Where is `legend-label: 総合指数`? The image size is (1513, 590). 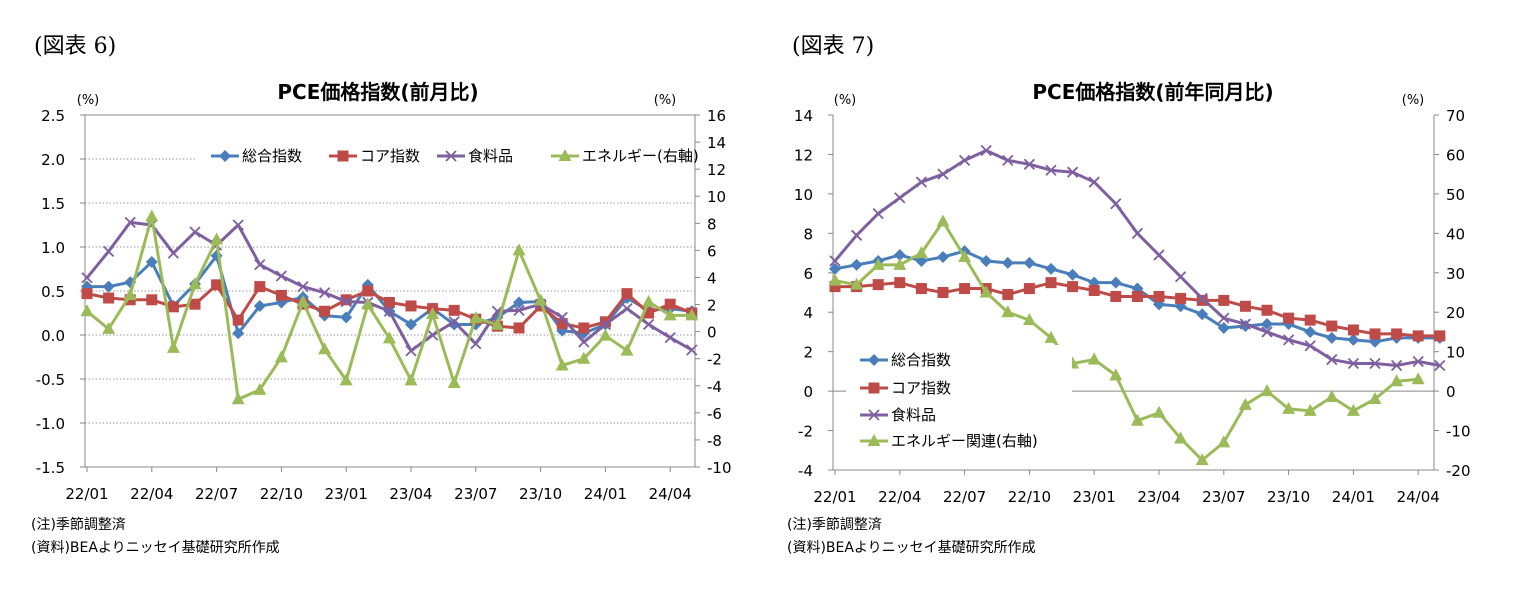 legend-label: 総合指数 is located at coordinates (921, 360).